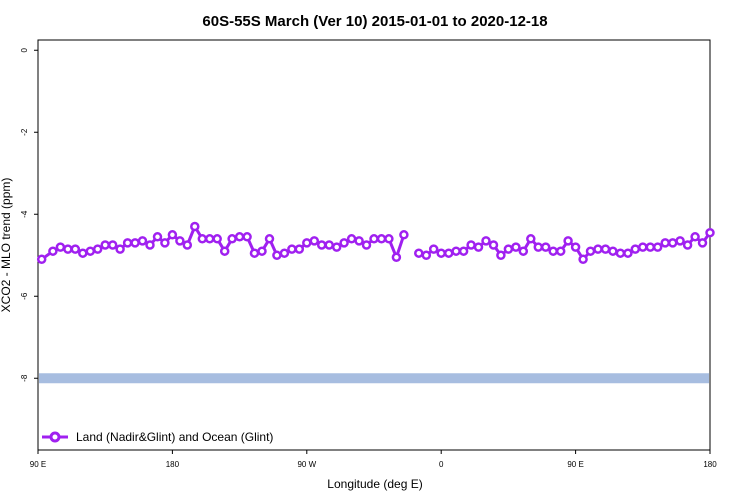 The width and height of the screenshot is (750, 500). I want to click on y-tick-label: -2, so click(24, 132).